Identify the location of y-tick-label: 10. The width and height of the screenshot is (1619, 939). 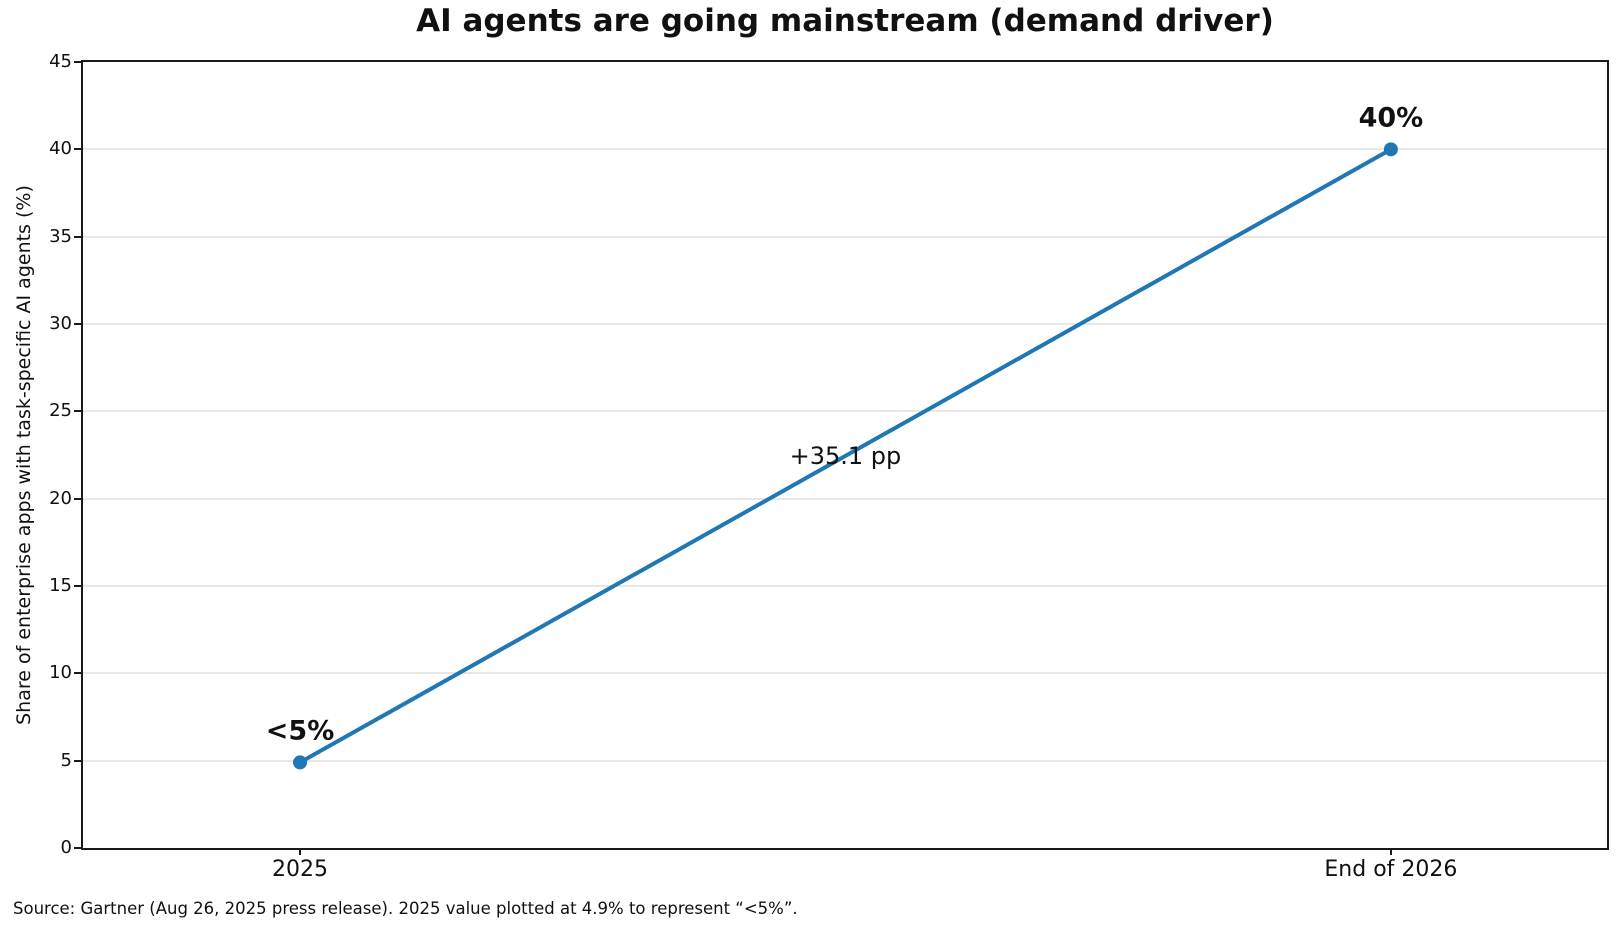
(60, 673).